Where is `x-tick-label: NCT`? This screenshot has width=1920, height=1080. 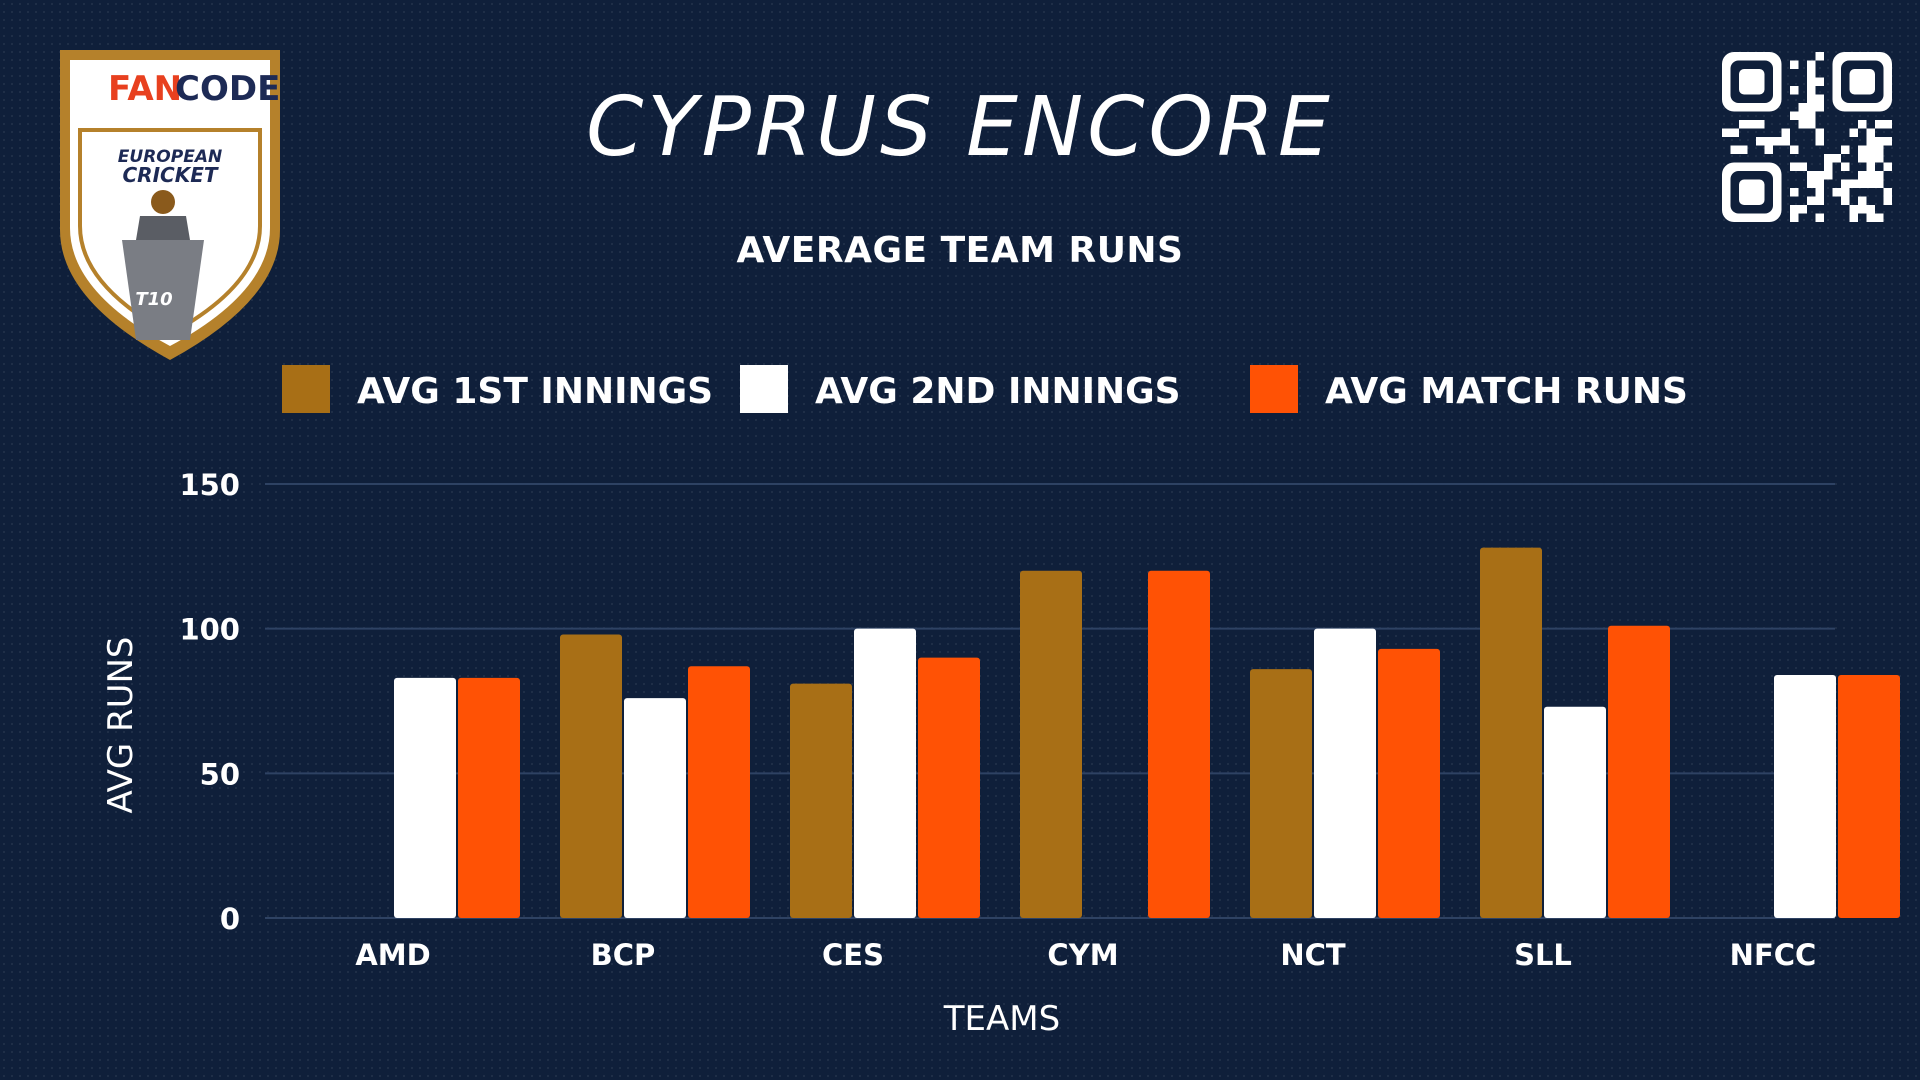
x-tick-label: NCT is located at coordinates (1313, 955).